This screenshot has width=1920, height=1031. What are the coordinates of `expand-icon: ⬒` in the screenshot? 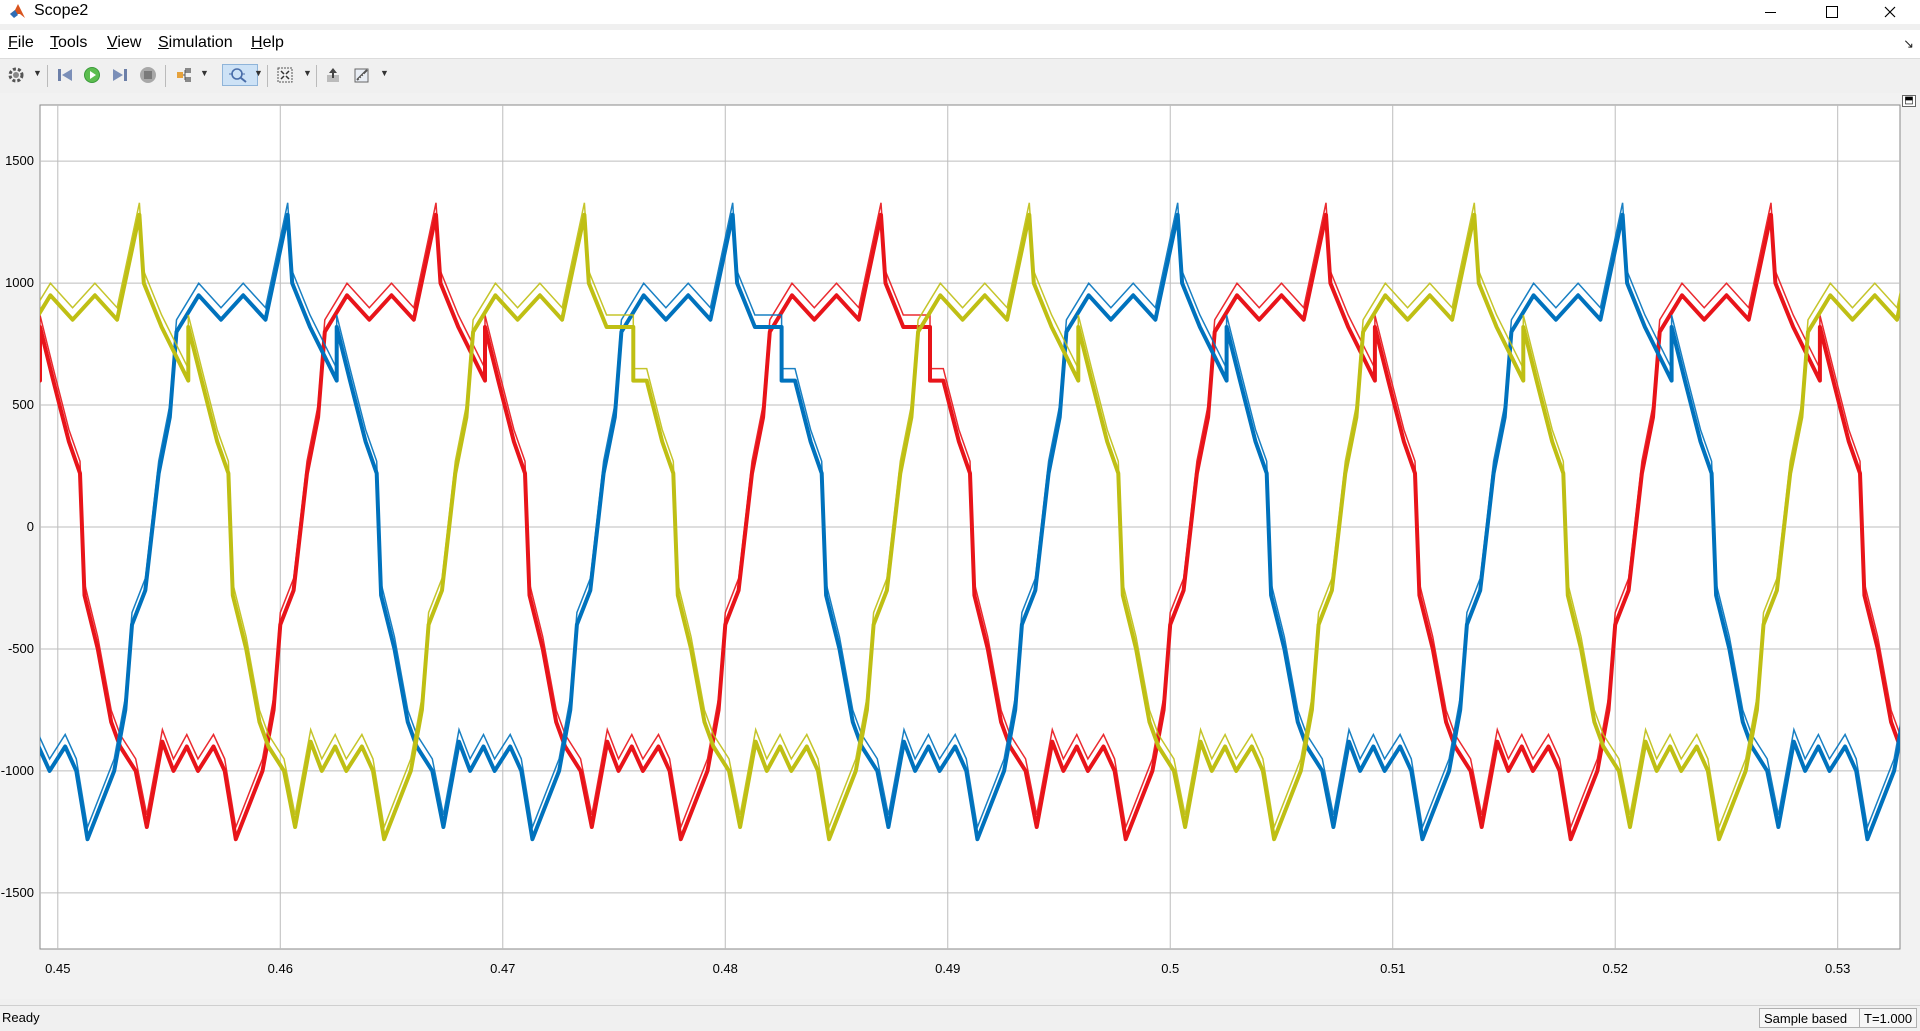 It's located at (1909, 100).